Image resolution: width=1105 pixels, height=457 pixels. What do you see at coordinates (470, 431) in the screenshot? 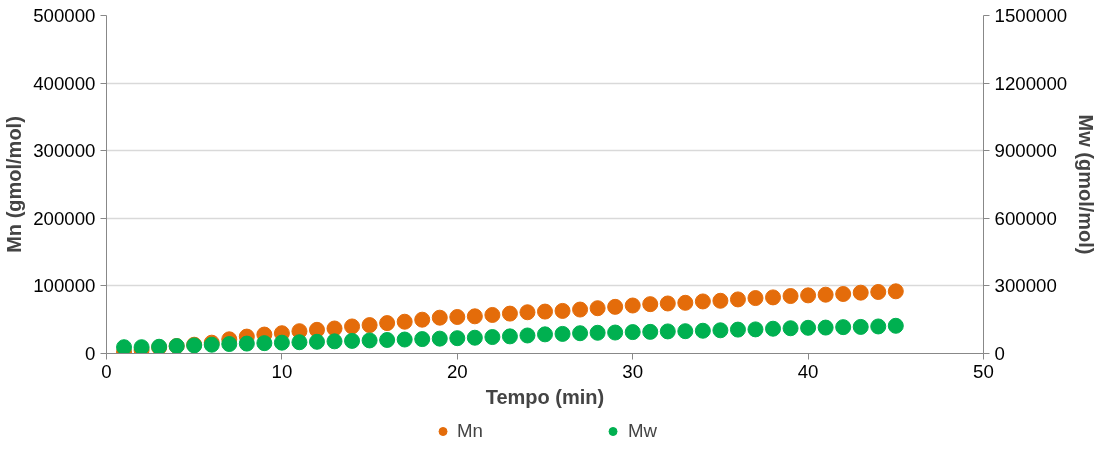
I see `legend-label: Mn` at bounding box center [470, 431].